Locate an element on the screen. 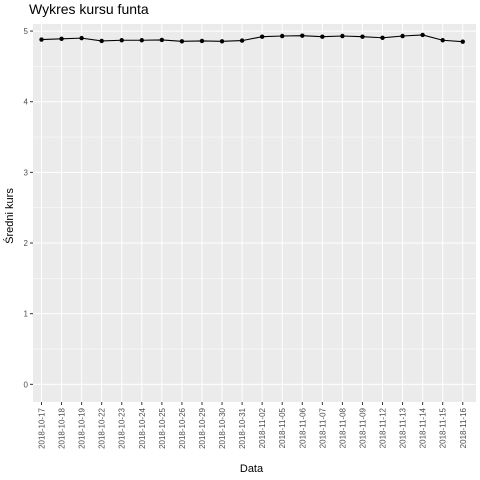 The height and width of the screenshot is (480, 480). y-axis-title: Średni kurs is located at coordinates (9, 216).